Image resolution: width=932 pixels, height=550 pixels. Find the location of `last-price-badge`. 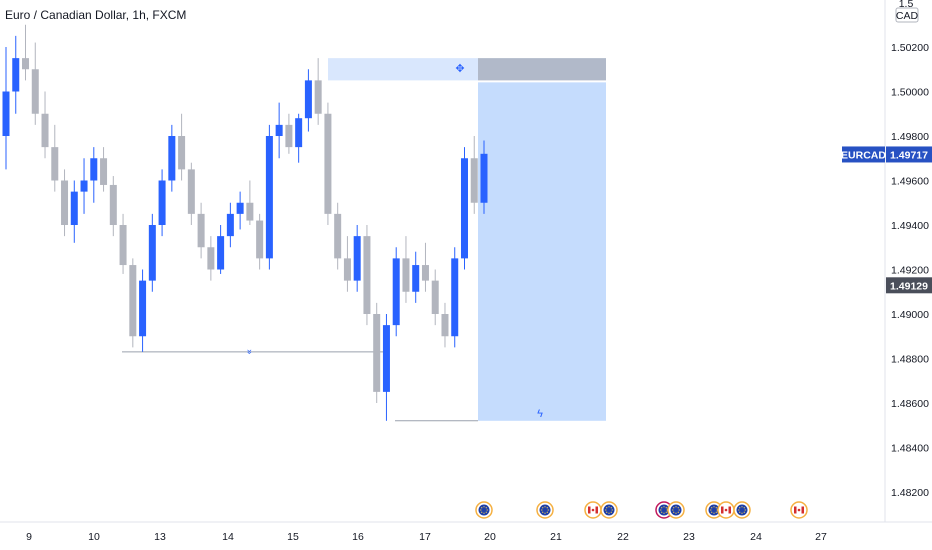

last-price-badge is located at coordinates (909, 154).